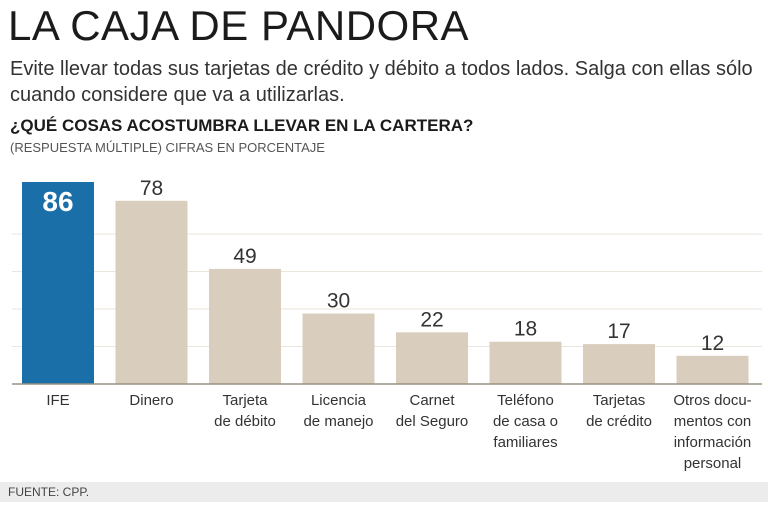  What do you see at coordinates (151, 188) in the screenshot?
I see `data-label: 78` at bounding box center [151, 188].